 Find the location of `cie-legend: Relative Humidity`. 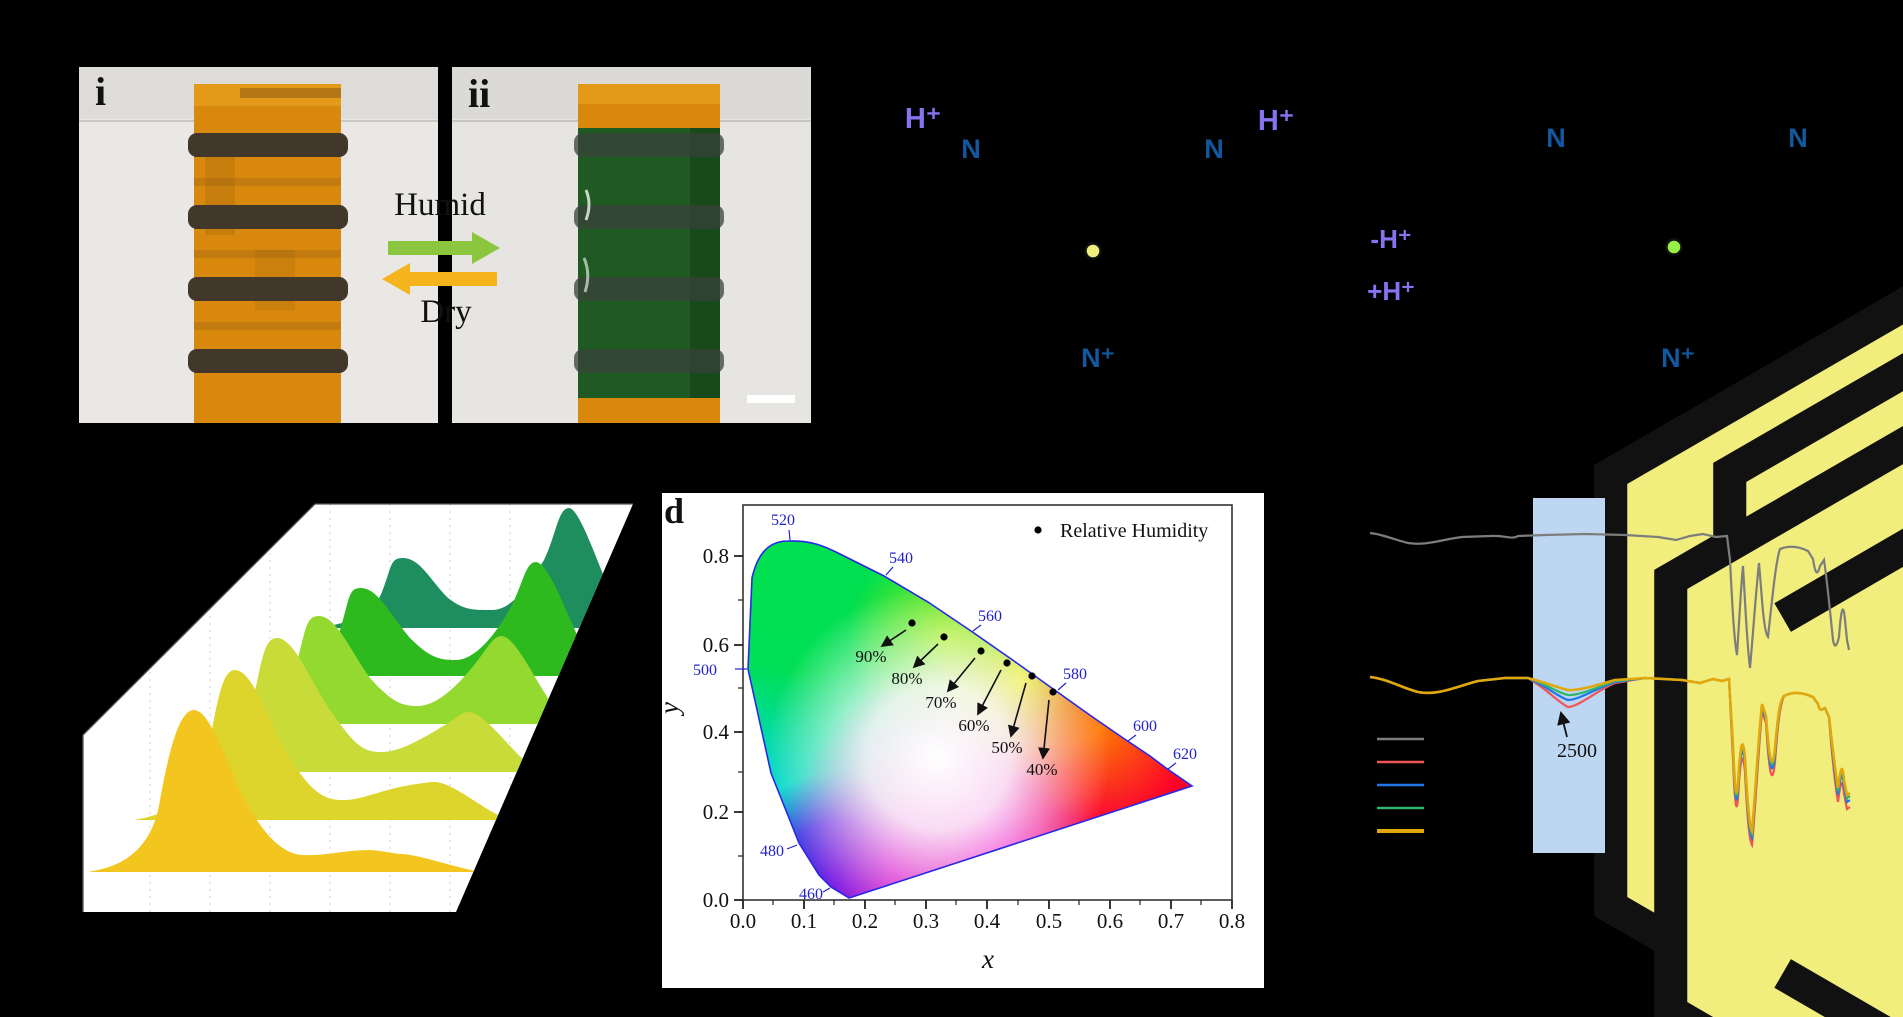

cie-legend: Relative Humidity is located at coordinates (1121, 531).